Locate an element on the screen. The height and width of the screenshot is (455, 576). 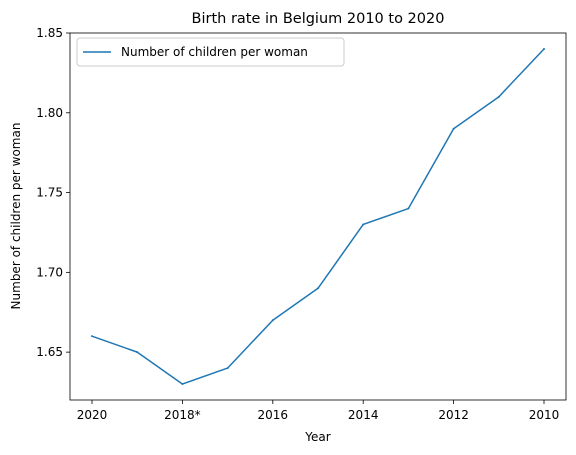
x-axis-title: Year is located at coordinates (317, 437).